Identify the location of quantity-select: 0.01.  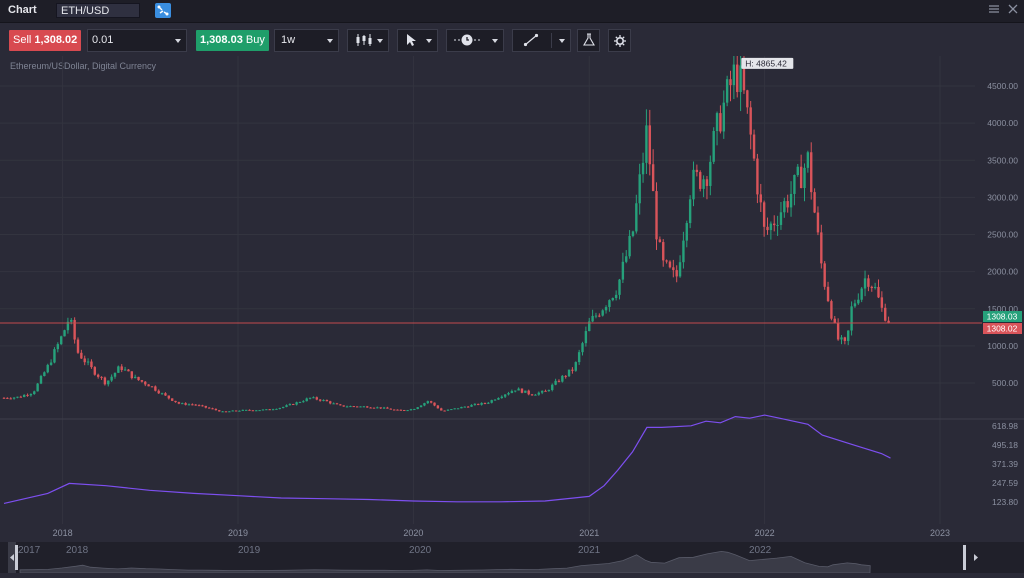
(137, 40).